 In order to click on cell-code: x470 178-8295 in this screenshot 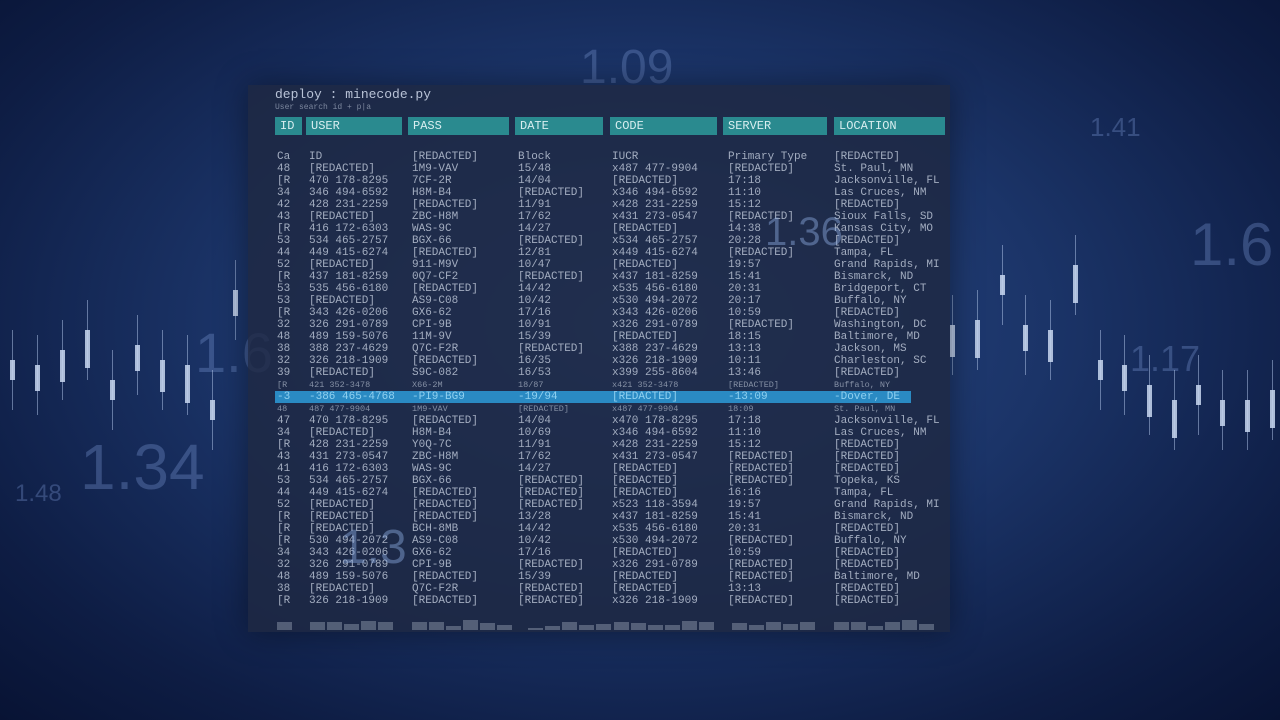, I will do `click(655, 421)`.